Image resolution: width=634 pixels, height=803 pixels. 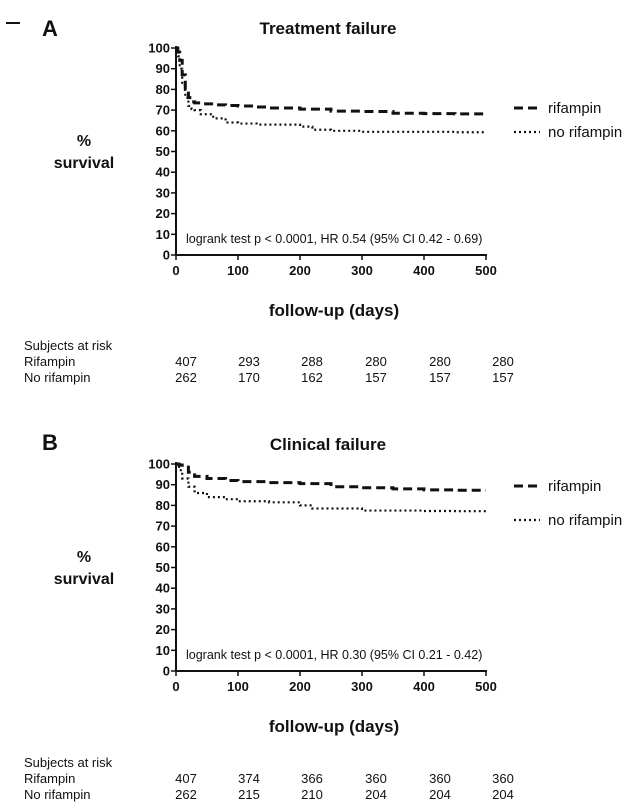 I want to click on risk-value: 170, so click(x=249, y=377).